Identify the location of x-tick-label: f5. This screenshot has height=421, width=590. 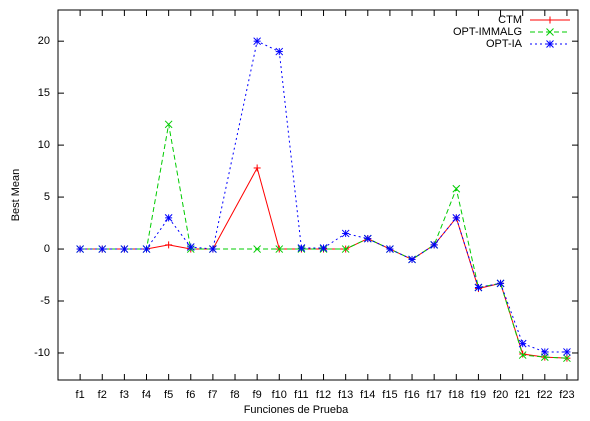
(168, 395).